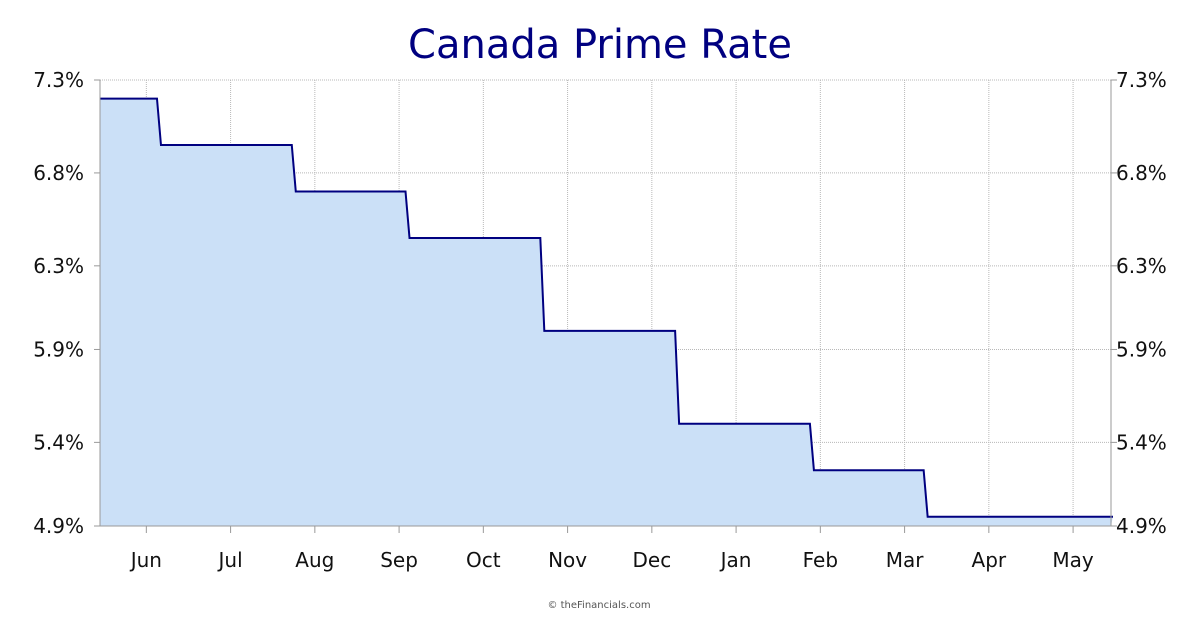 This screenshot has height=630, width=1200. What do you see at coordinates (905, 560) in the screenshot?
I see `x-tick-label: Mar` at bounding box center [905, 560].